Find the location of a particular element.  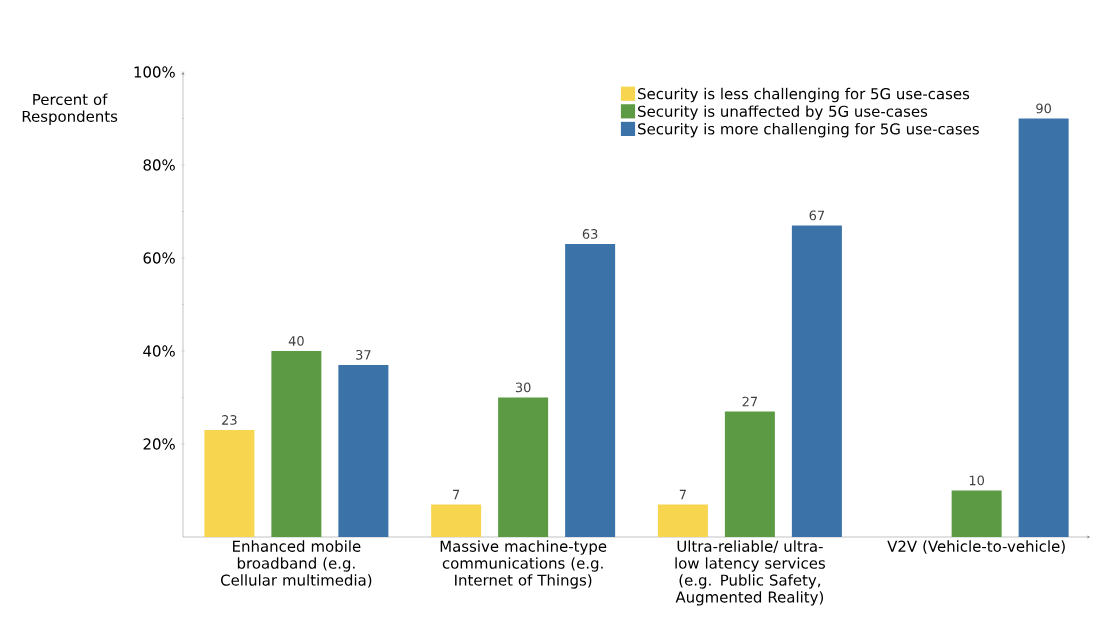

data-label: 67 is located at coordinates (817, 215).